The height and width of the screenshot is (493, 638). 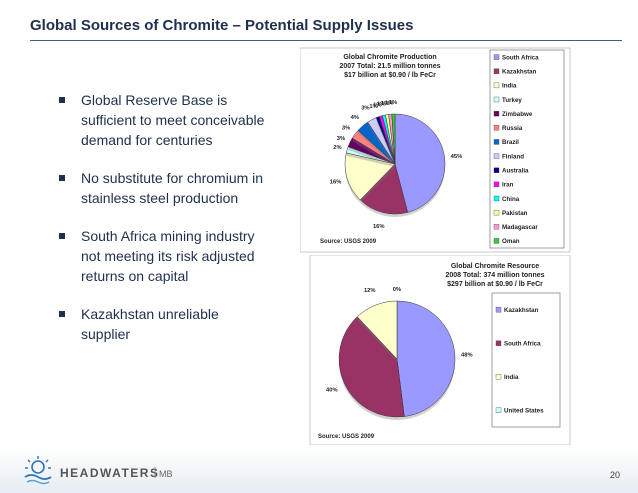 I want to click on legend-label: China, so click(x=511, y=199).